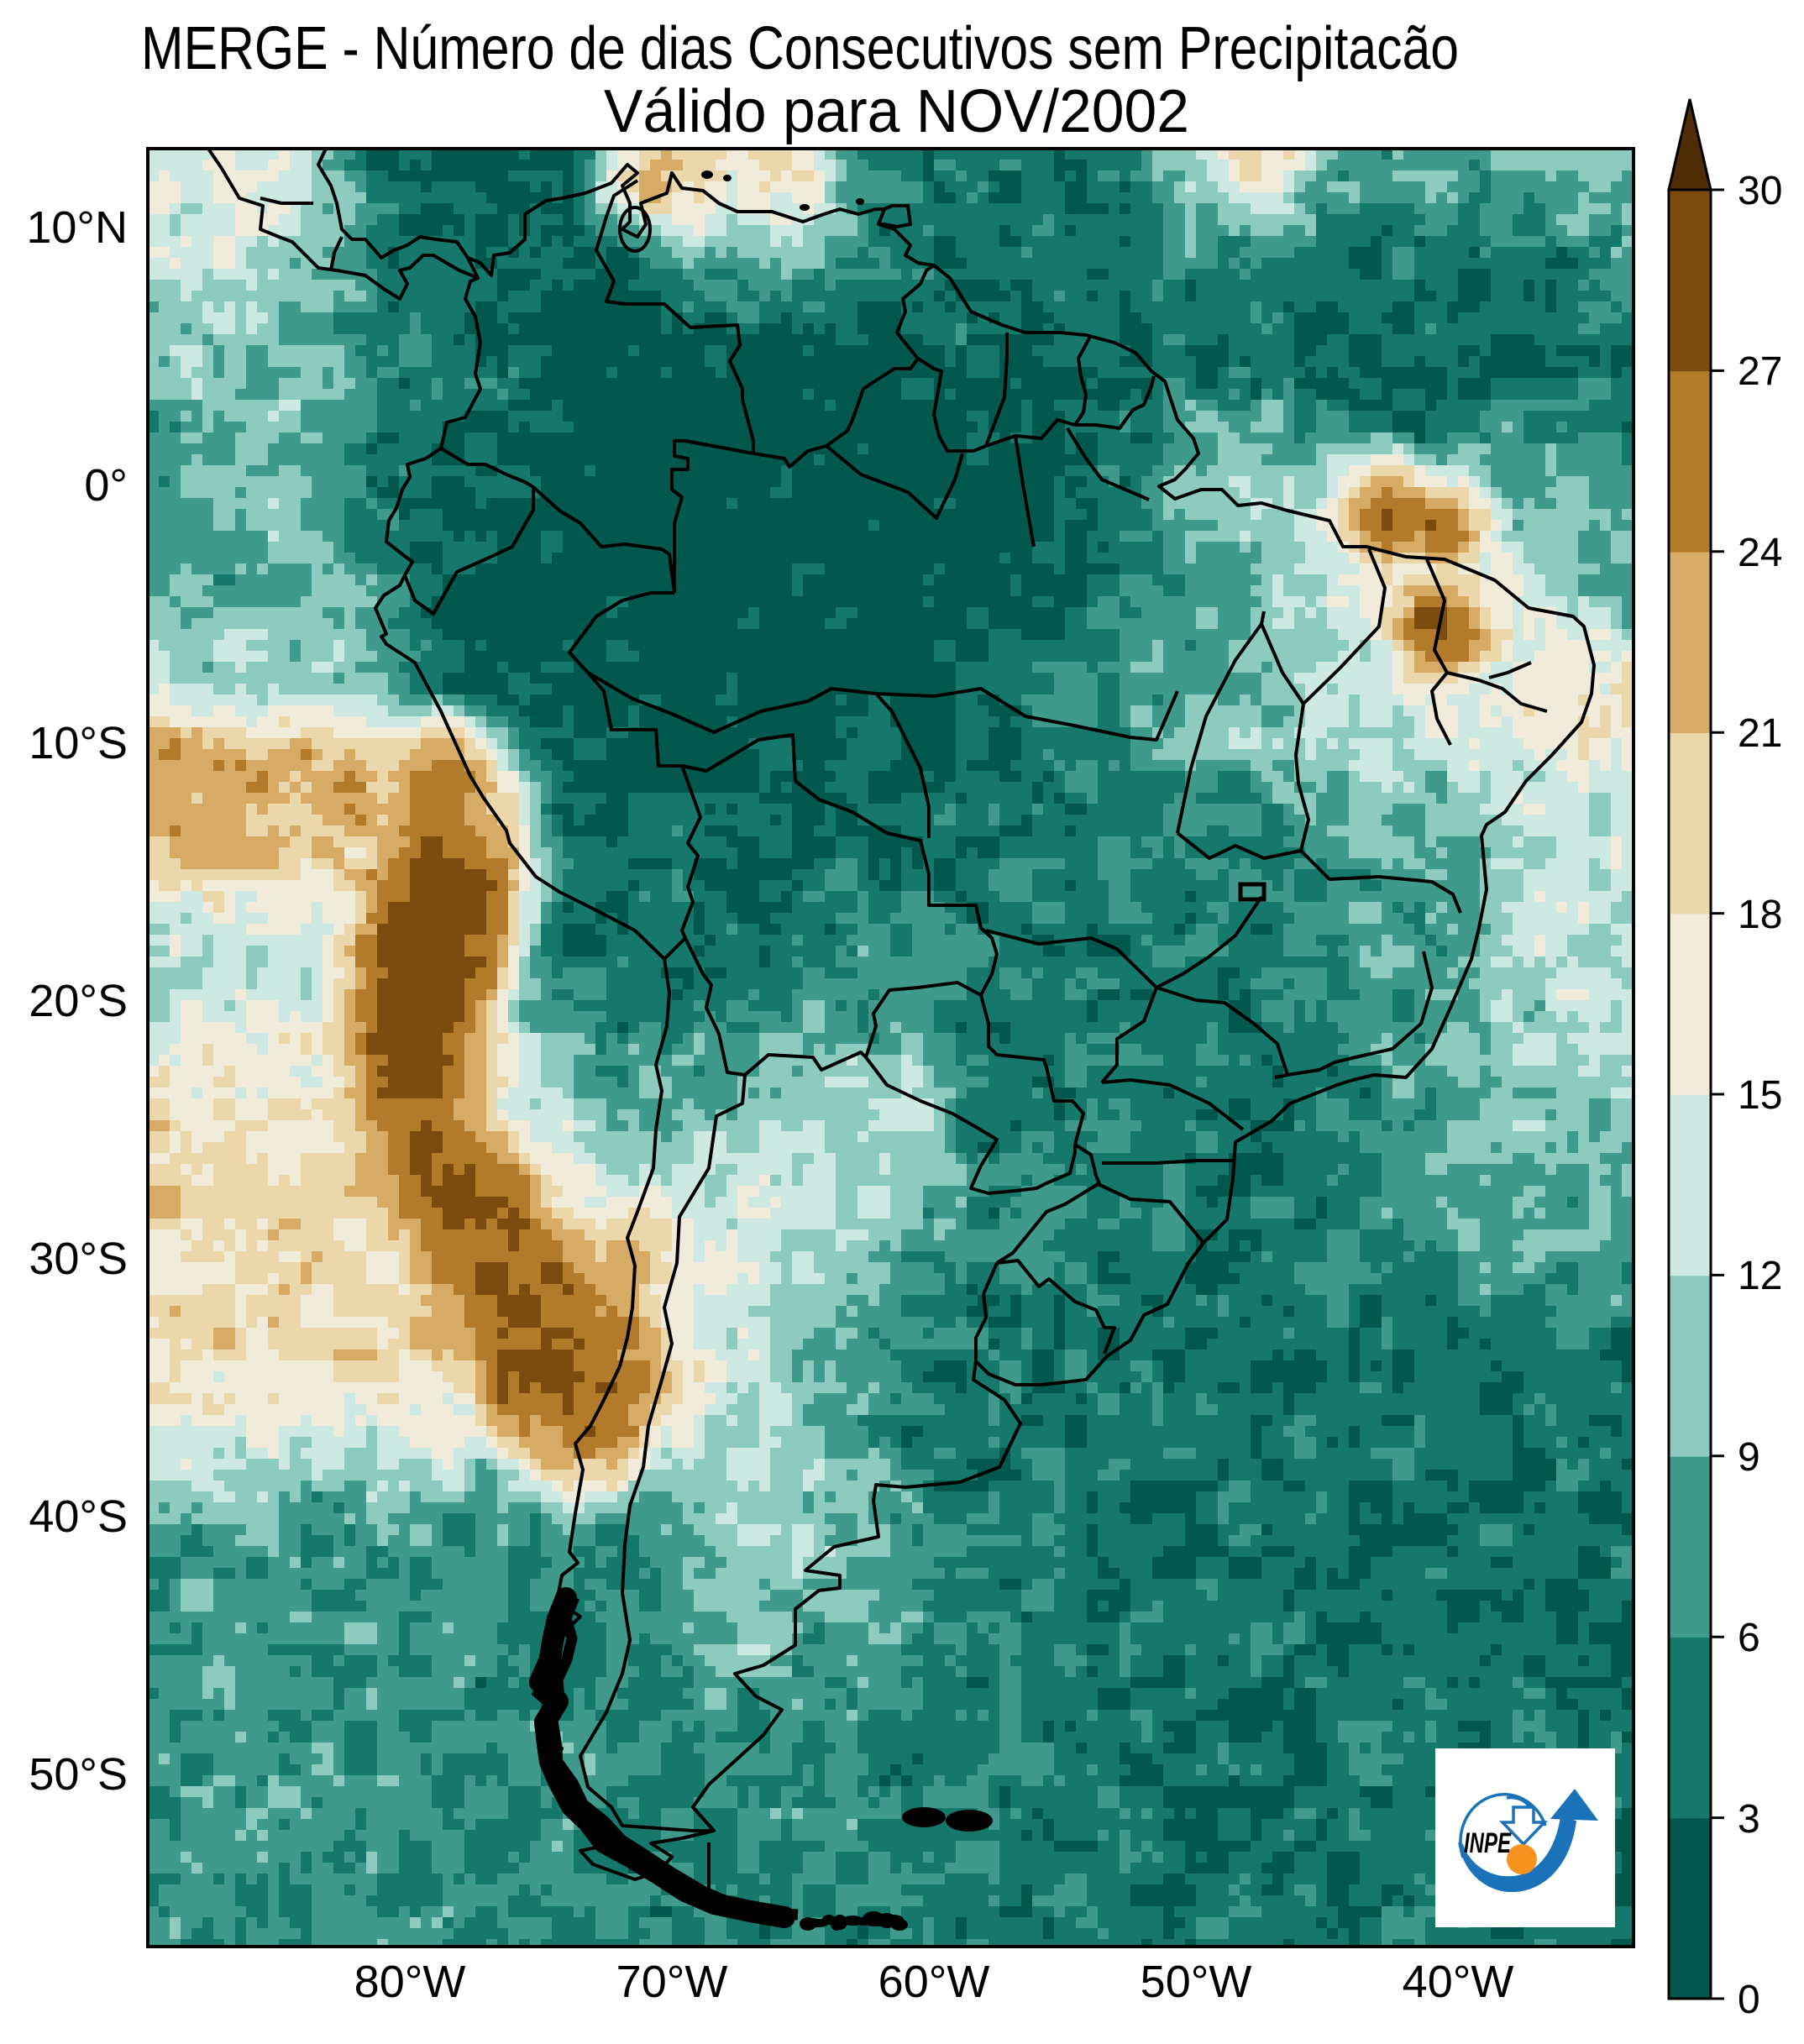  What do you see at coordinates (1196, 1982) in the screenshot?
I see `svg-text: 50°W` at bounding box center [1196, 1982].